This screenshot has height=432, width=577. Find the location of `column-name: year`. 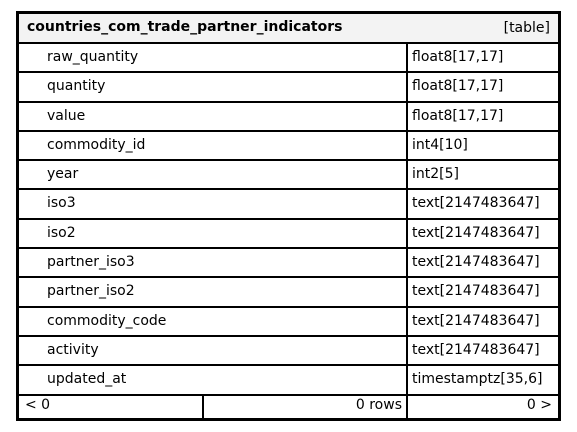

column-name: year is located at coordinates (63, 174).